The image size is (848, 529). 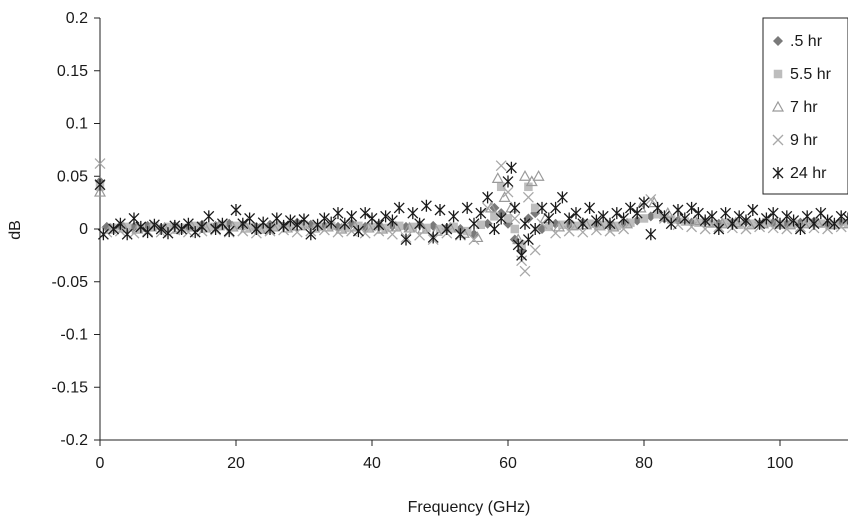 What do you see at coordinates (778, 106) in the screenshot?
I see `legend-marker` at bounding box center [778, 106].